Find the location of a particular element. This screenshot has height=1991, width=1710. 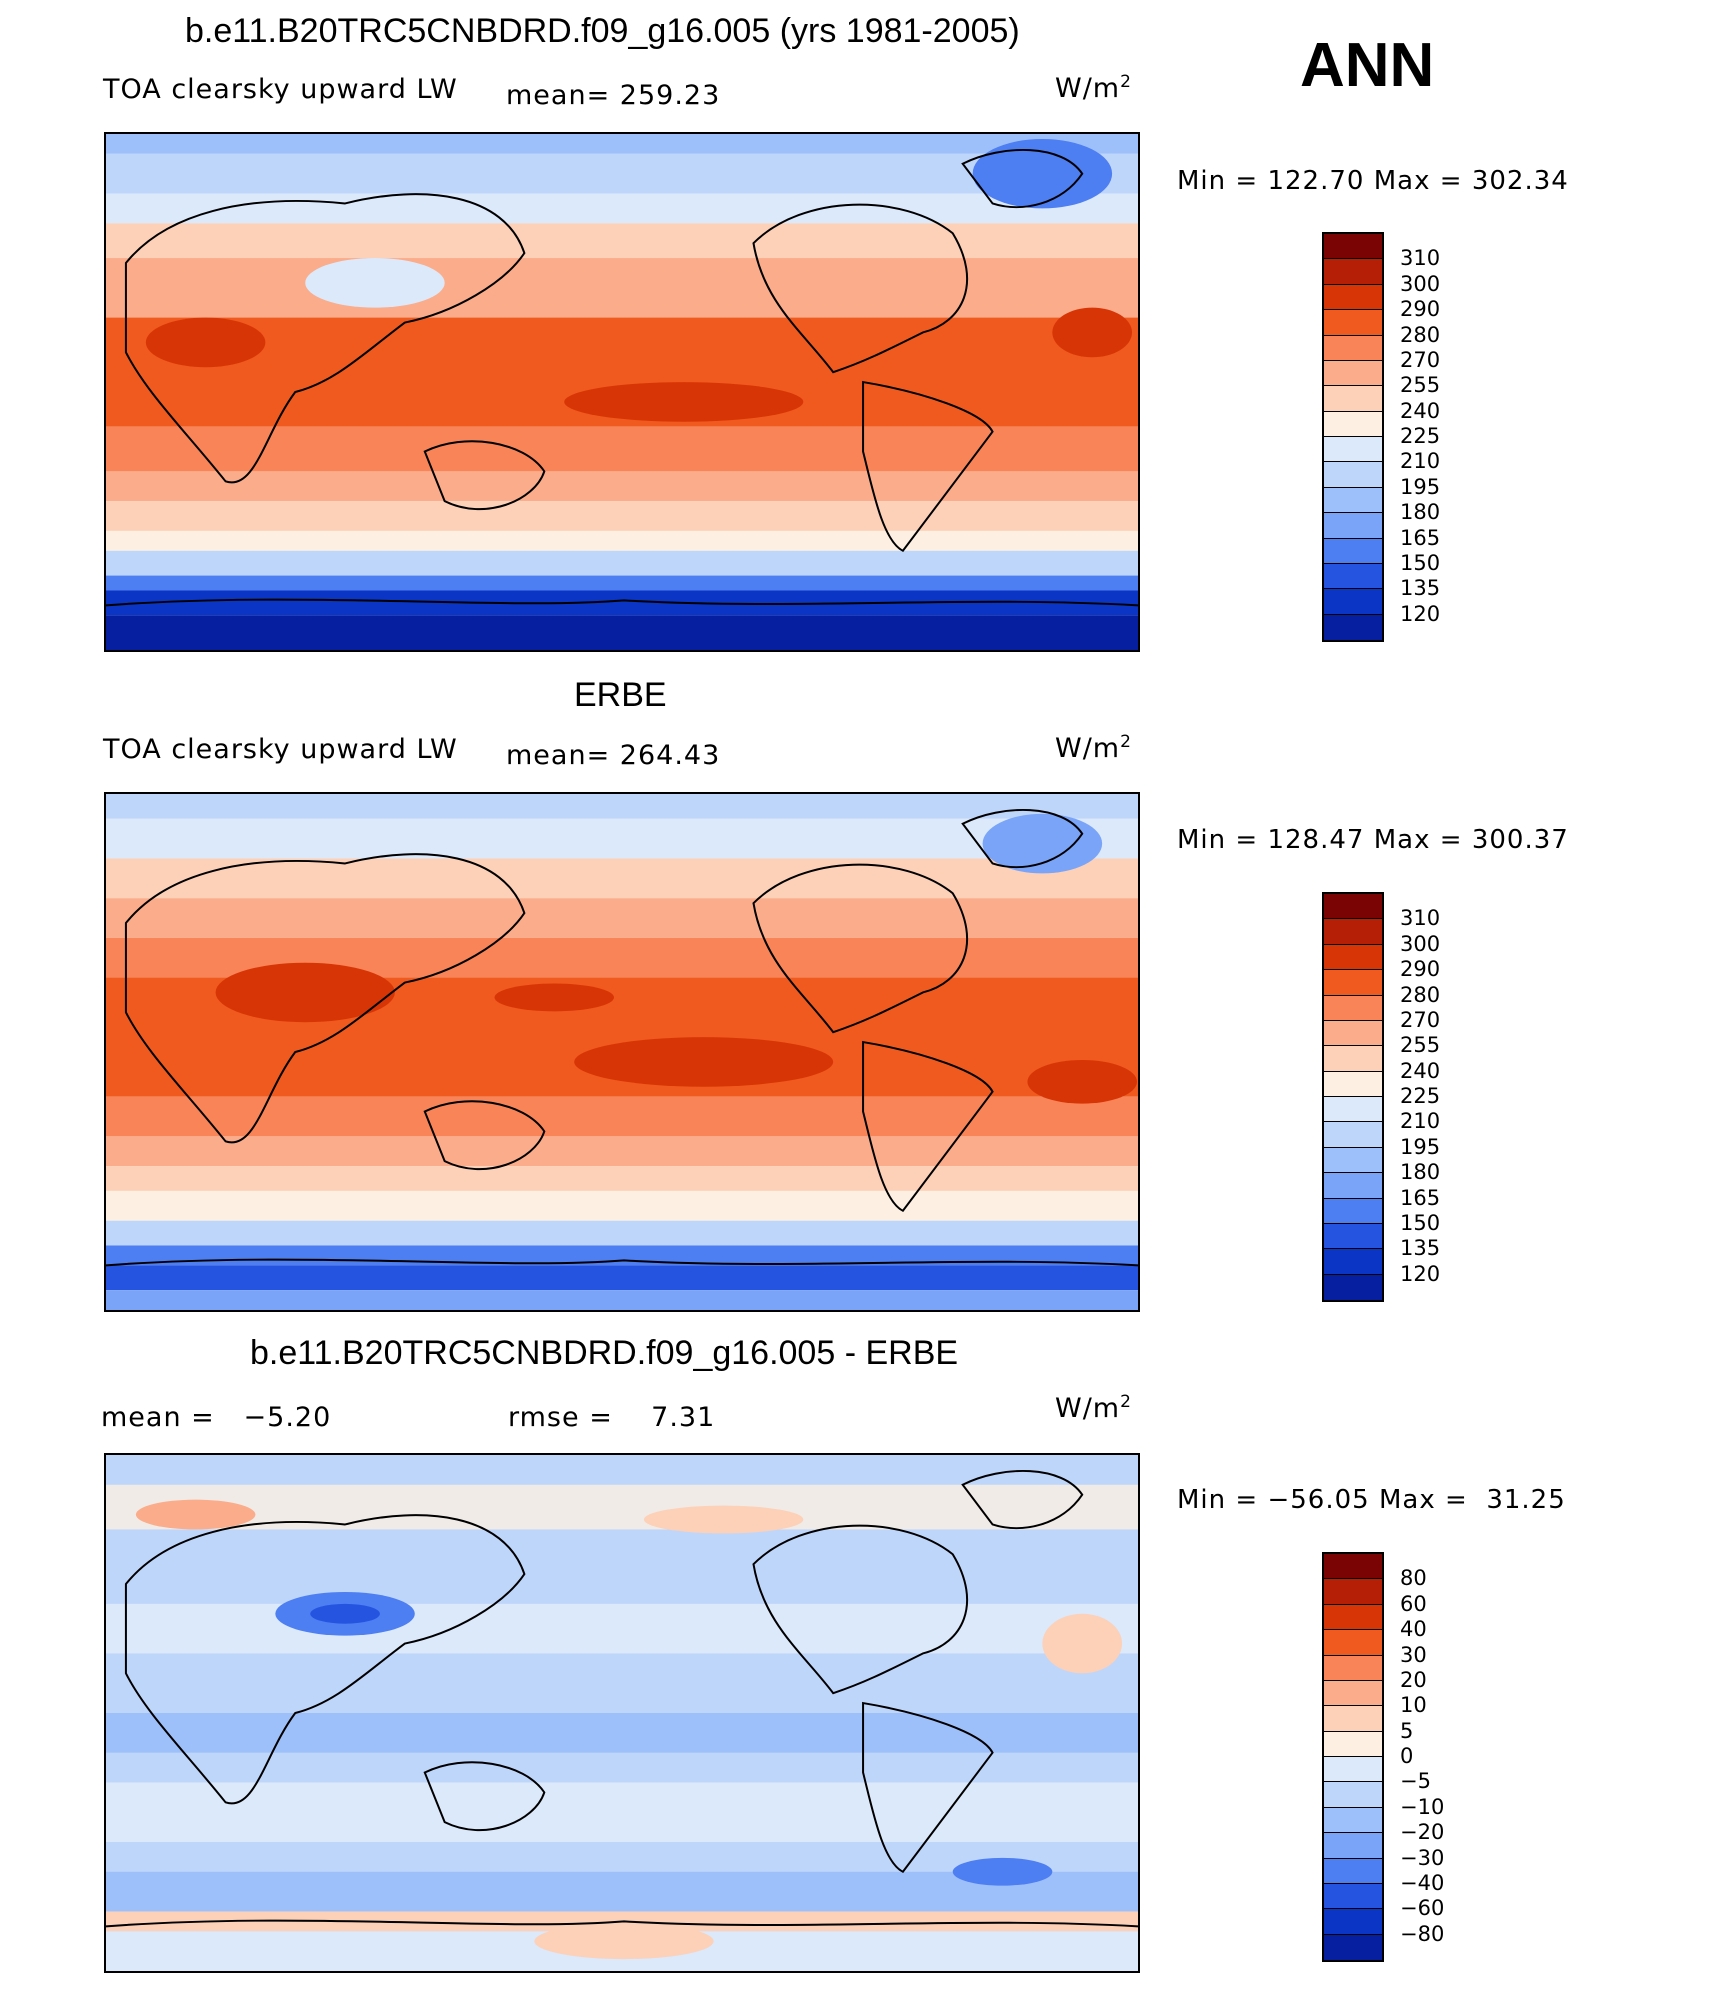

panel3-mean: mean = −5.20 is located at coordinates (216, 1417).